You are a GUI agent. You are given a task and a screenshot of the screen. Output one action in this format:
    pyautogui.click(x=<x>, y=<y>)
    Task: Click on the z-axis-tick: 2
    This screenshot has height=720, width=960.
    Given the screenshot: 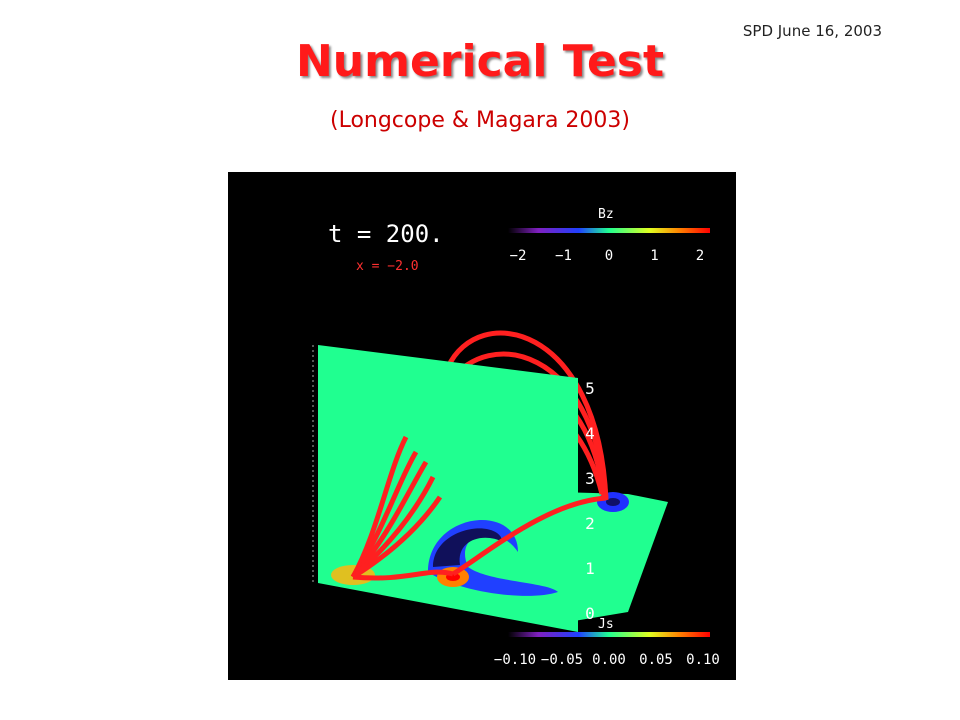 What is the action you would take?
    pyautogui.click(x=590, y=523)
    